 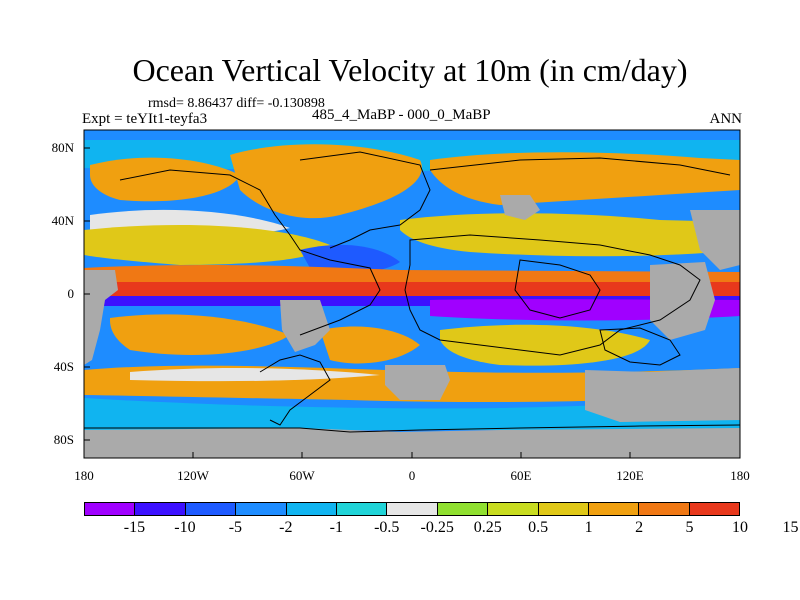 I want to click on colorbar-label: -1, so click(x=336, y=527).